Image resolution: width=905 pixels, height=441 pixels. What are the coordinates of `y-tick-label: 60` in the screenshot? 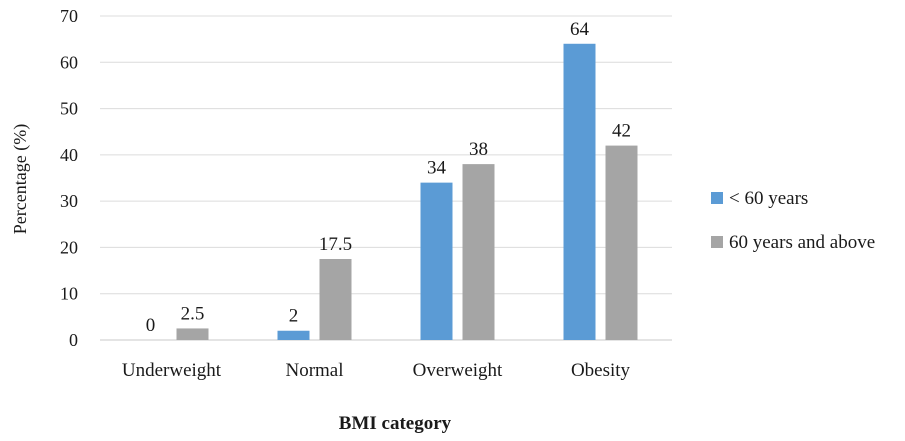 It's located at (69, 62).